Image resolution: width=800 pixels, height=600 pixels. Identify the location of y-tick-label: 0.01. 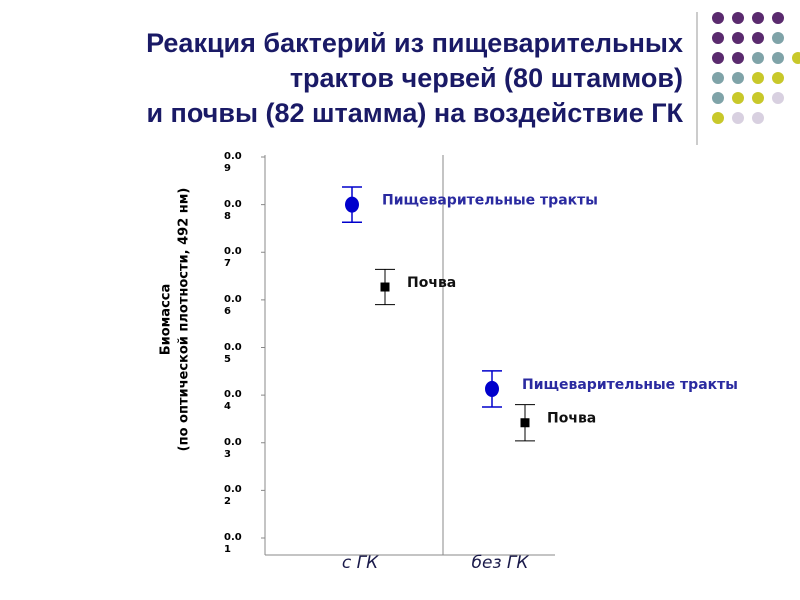
(233, 543).